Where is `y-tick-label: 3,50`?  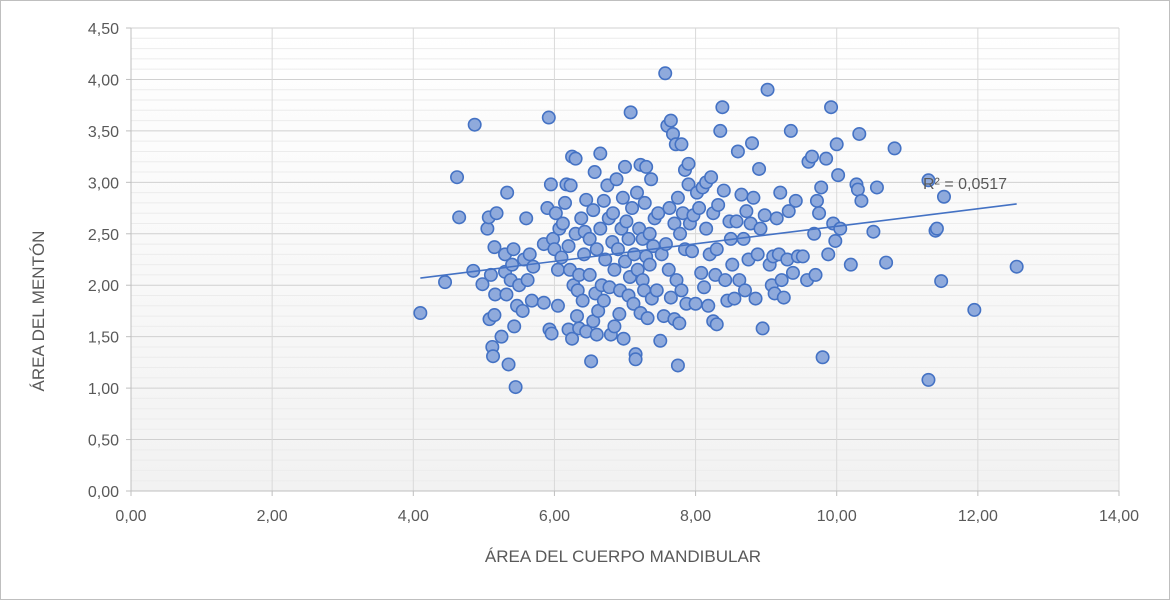 y-tick-label: 3,50 is located at coordinates (103, 132).